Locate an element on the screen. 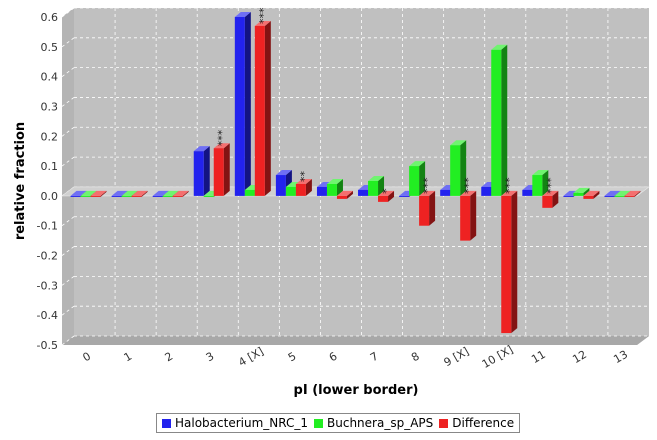 Image resolution: width=657 pixels, height=440 pixels. y-tick-label: 0.4 is located at coordinates (50, 77).